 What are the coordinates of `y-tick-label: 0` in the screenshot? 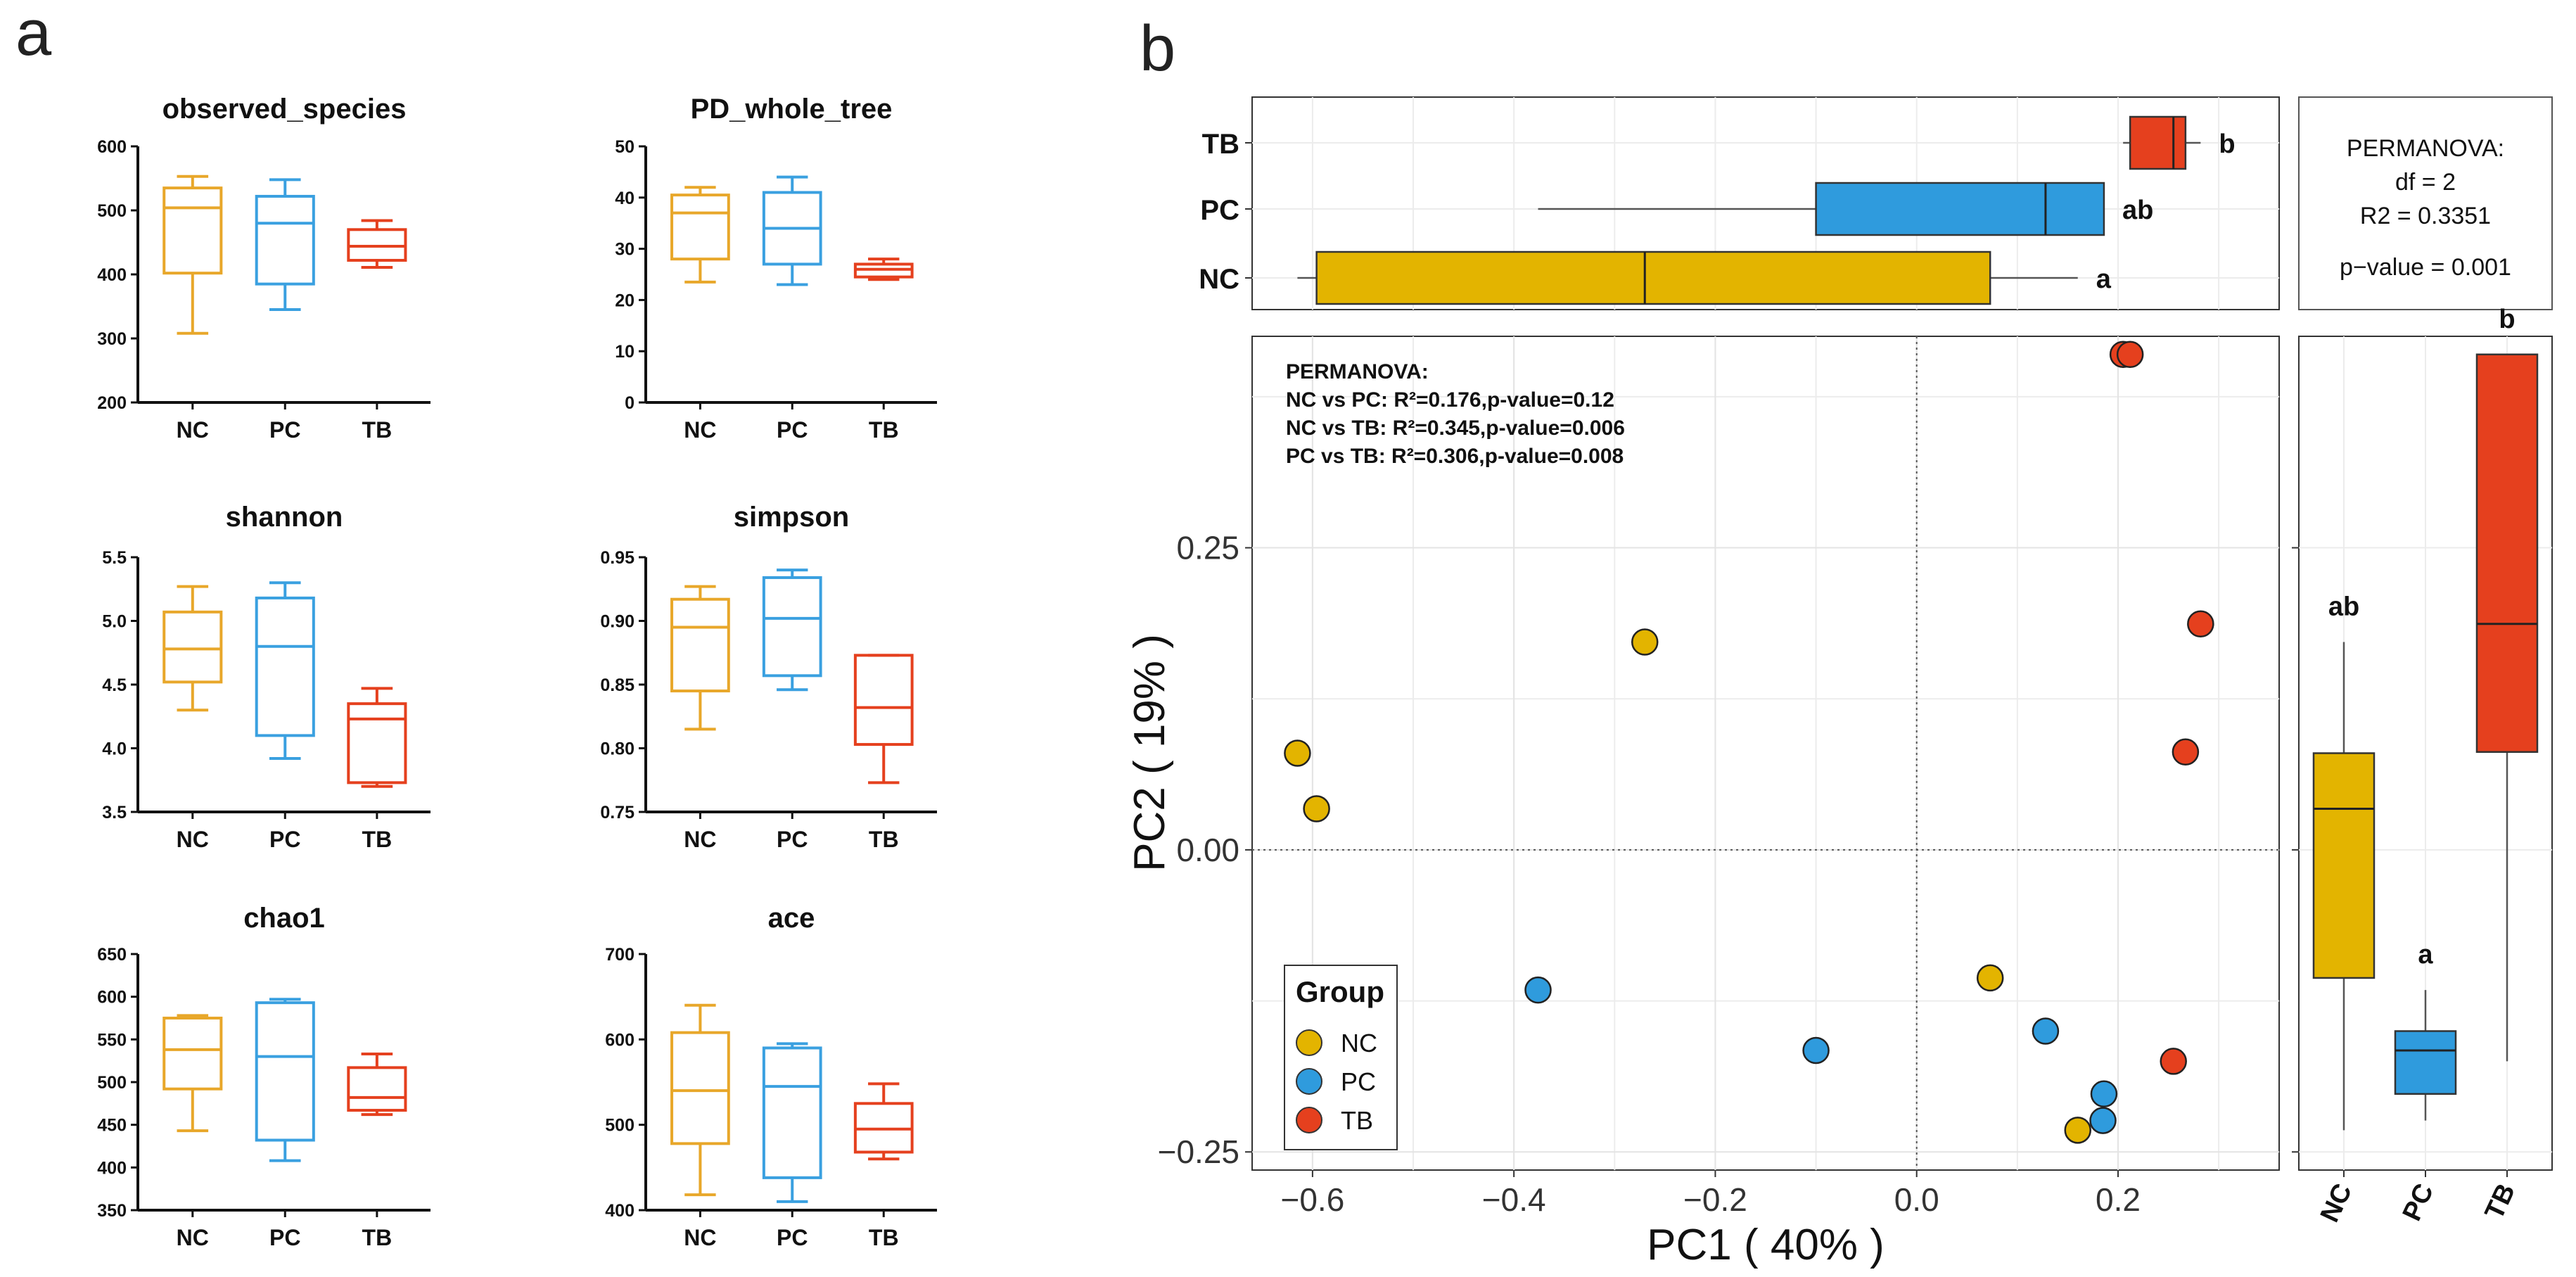 It's located at (630, 403).